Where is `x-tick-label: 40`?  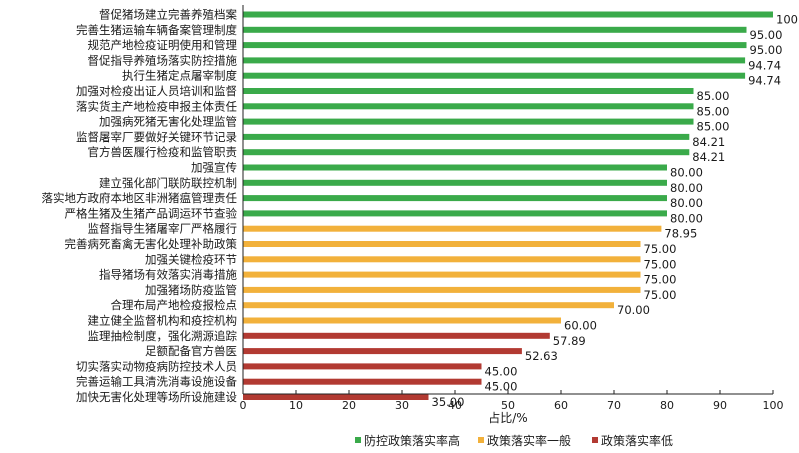
x-tick-label: 40 is located at coordinates (455, 405).